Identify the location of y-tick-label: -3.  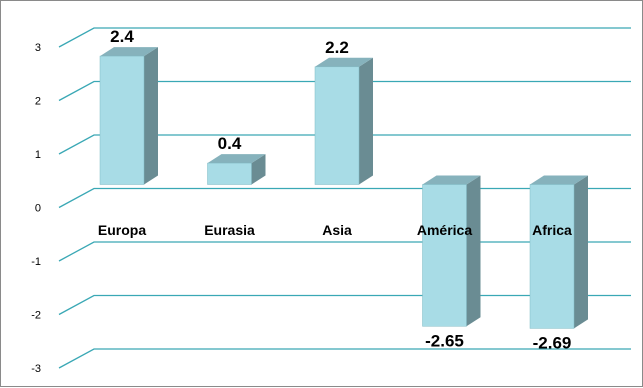
(36, 369).